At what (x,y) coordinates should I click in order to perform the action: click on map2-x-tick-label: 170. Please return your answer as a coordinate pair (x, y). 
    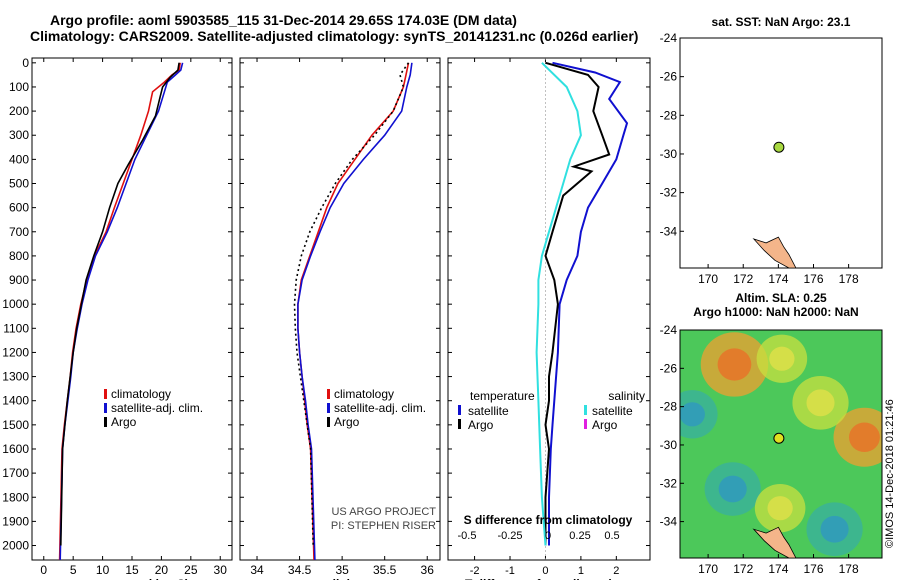
    Looking at the image, I should click on (708, 569).